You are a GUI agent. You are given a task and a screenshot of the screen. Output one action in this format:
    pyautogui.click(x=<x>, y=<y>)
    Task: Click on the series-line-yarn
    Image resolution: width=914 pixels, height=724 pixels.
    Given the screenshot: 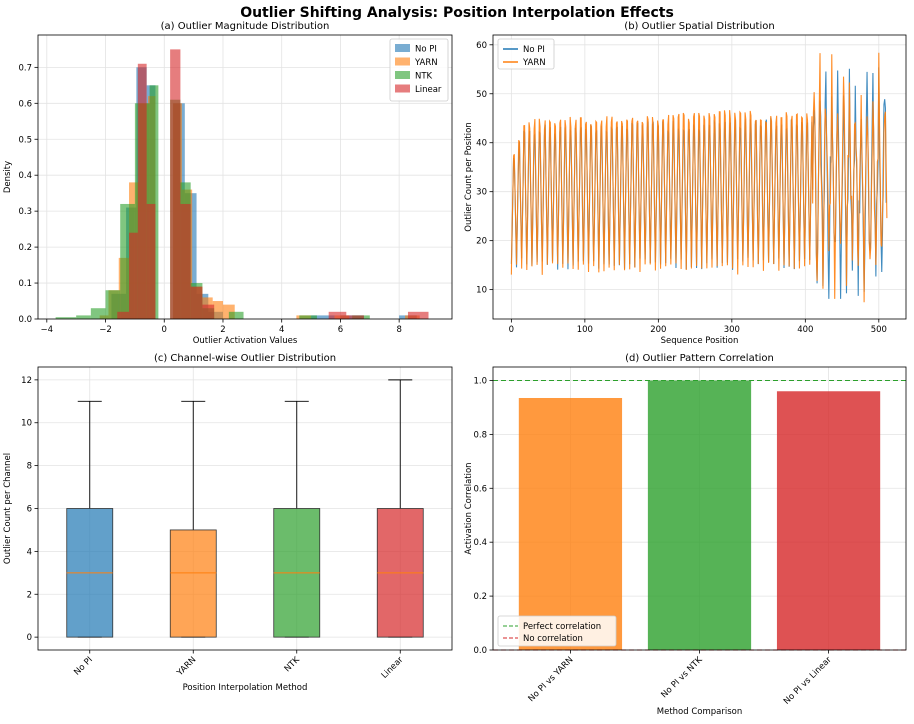 What is the action you would take?
    pyautogui.click(x=699, y=177)
    